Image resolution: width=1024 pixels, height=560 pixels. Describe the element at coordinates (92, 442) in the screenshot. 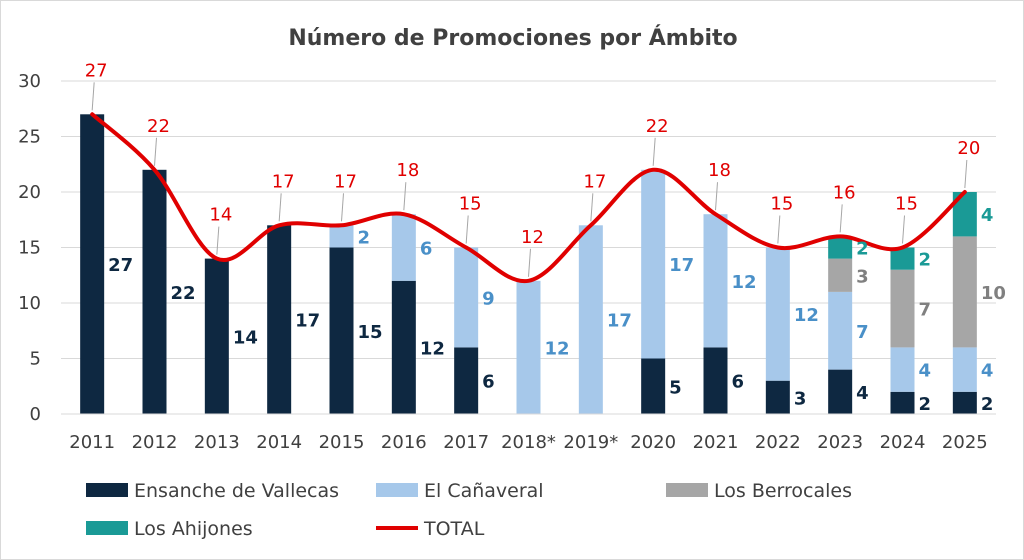

I see `x-tick-label: 2011` at that location.